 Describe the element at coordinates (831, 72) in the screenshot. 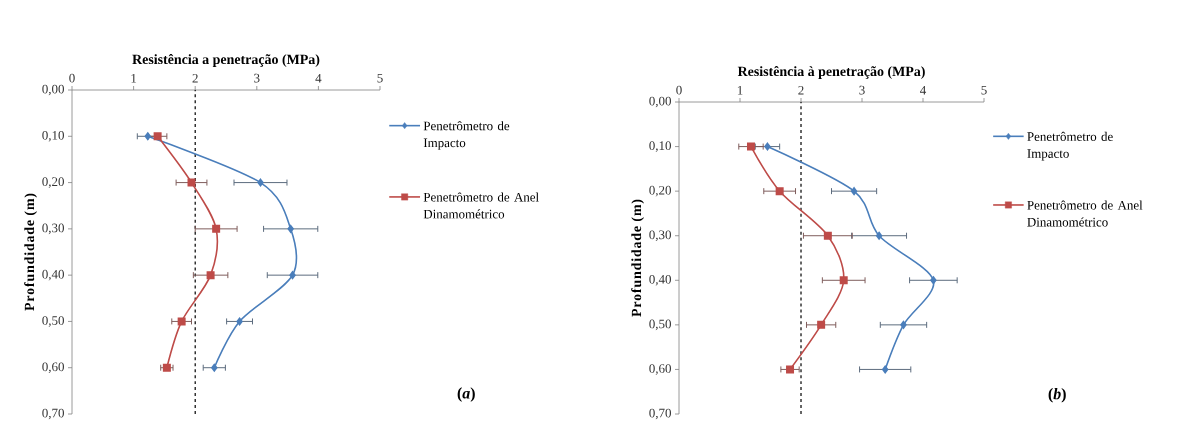

I see `x-axis-title: Resistência à penetração (MPa)` at that location.